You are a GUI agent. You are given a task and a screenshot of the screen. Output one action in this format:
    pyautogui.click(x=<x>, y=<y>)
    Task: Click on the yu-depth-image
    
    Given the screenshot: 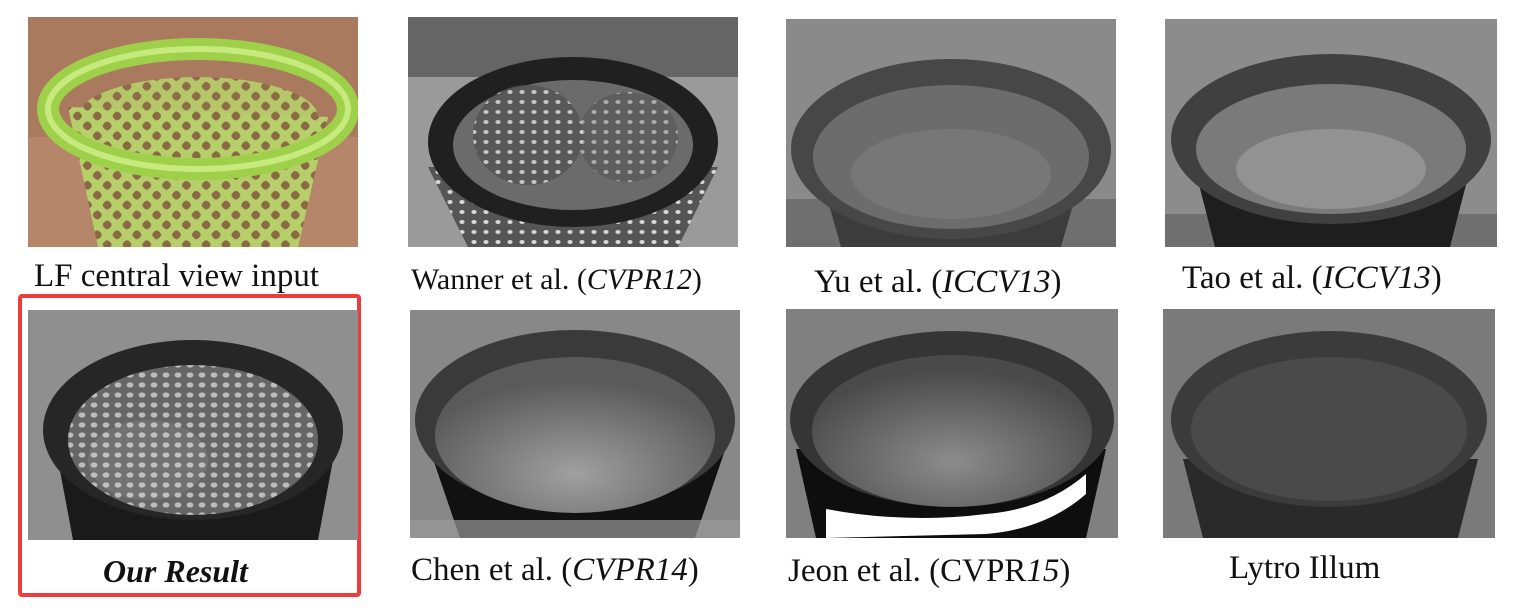 What is the action you would take?
    pyautogui.click(x=951, y=133)
    